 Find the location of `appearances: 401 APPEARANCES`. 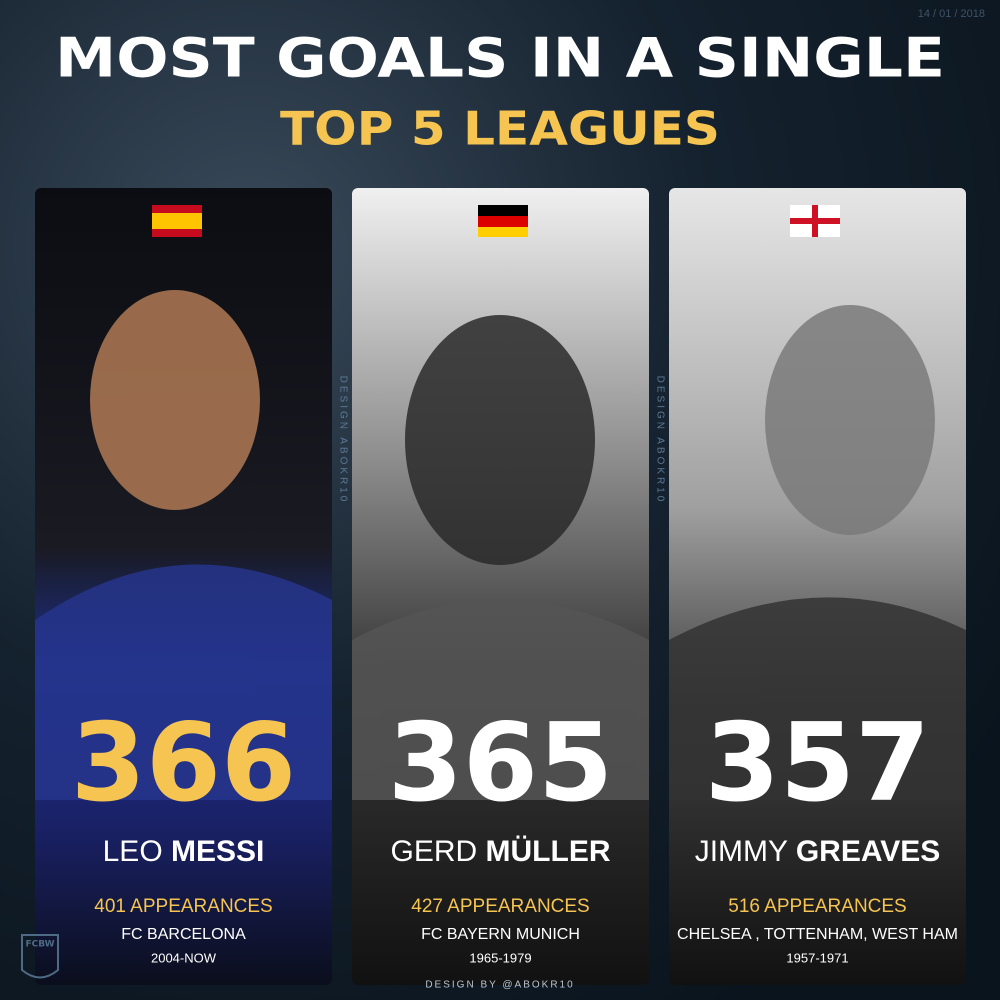

appearances: 401 APPEARANCES is located at coordinates (183, 906).